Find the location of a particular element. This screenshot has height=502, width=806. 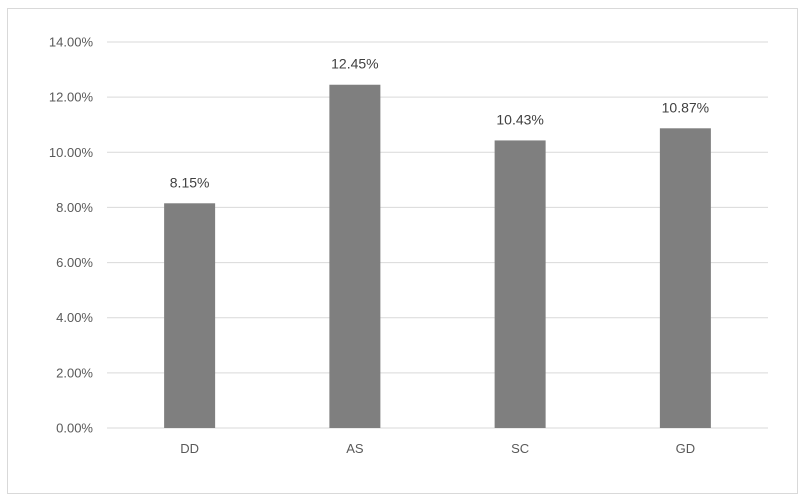

x-tick-label-gd: GD is located at coordinates (686, 448).